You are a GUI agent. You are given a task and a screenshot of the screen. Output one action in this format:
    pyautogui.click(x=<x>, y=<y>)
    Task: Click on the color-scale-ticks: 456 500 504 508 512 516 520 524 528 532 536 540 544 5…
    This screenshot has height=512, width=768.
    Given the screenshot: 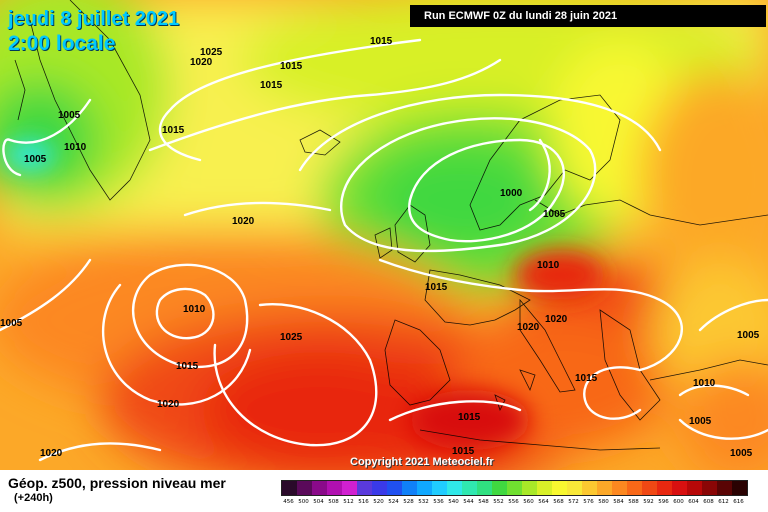 What is the action you would take?
    pyautogui.click(x=513, y=502)
    